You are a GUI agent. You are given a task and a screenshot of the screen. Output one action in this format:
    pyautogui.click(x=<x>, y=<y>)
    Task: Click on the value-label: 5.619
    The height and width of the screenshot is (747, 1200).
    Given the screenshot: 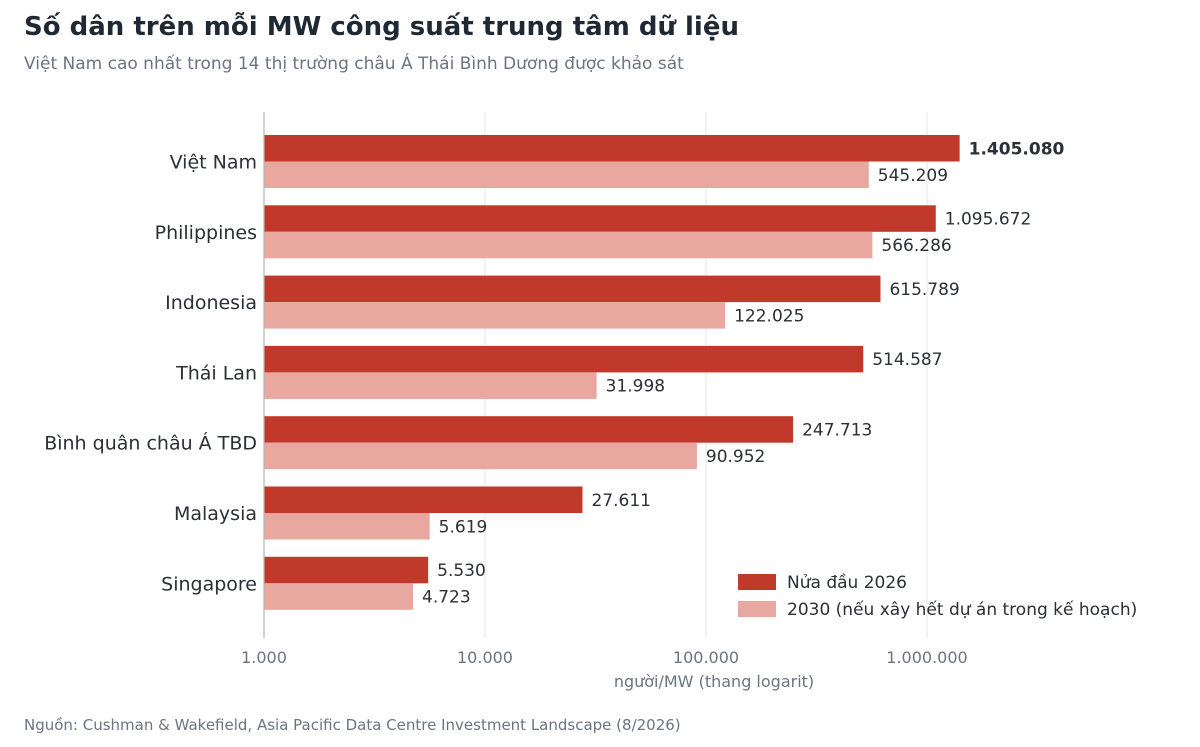 What is the action you would take?
    pyautogui.click(x=463, y=527)
    